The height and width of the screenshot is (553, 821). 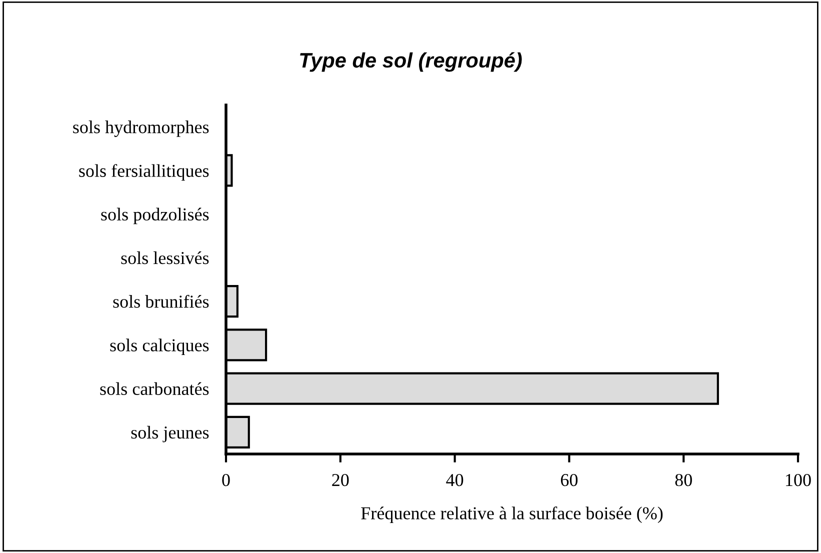 What do you see at coordinates (155, 216) in the screenshot?
I see `y-tick-label: sols podzolisés` at bounding box center [155, 216].